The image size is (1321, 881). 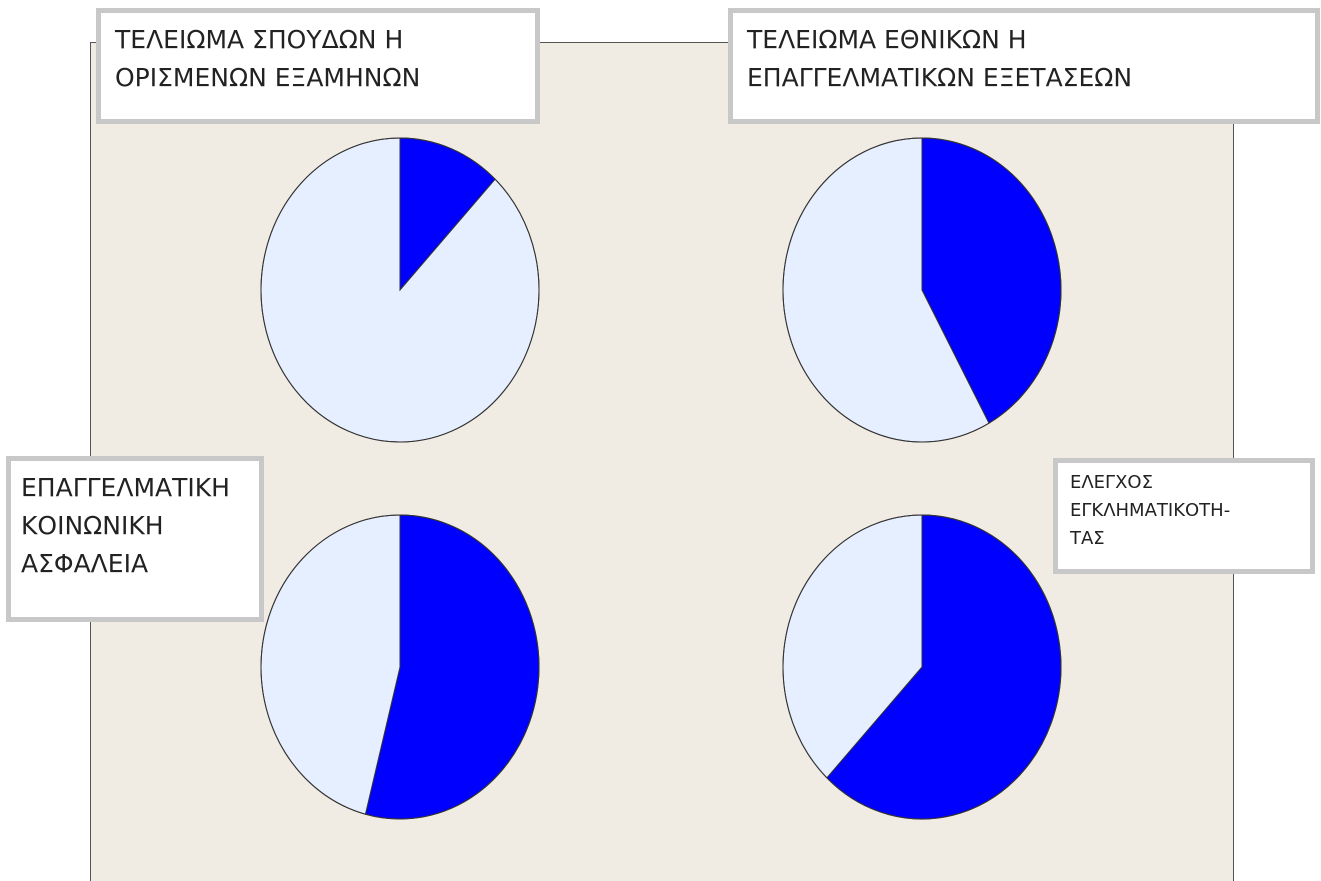 What do you see at coordinates (1184, 516) in the screenshot?
I see `chart-title: ΕΛΕΓΧΟΣ ΕΓΚΛΗΜΑΤΙΚΟΤΗ- ΤΑΣ` at bounding box center [1184, 516].